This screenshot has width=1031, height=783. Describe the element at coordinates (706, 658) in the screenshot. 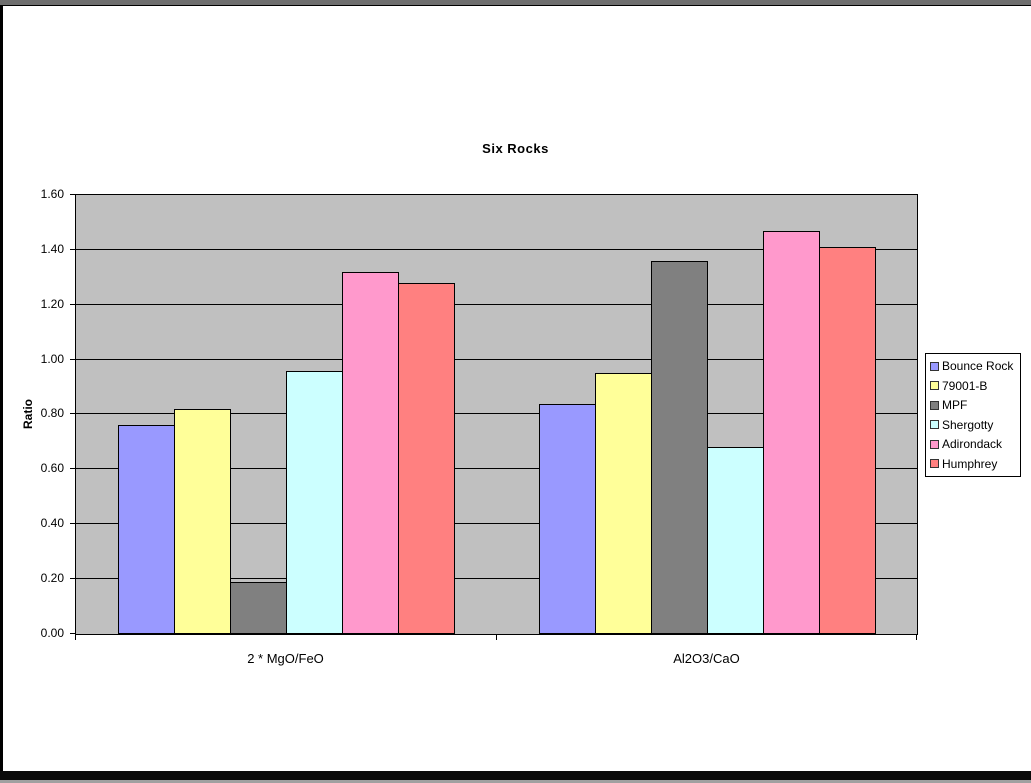

I see `x-category-label: Al2O3/CaO` at that location.